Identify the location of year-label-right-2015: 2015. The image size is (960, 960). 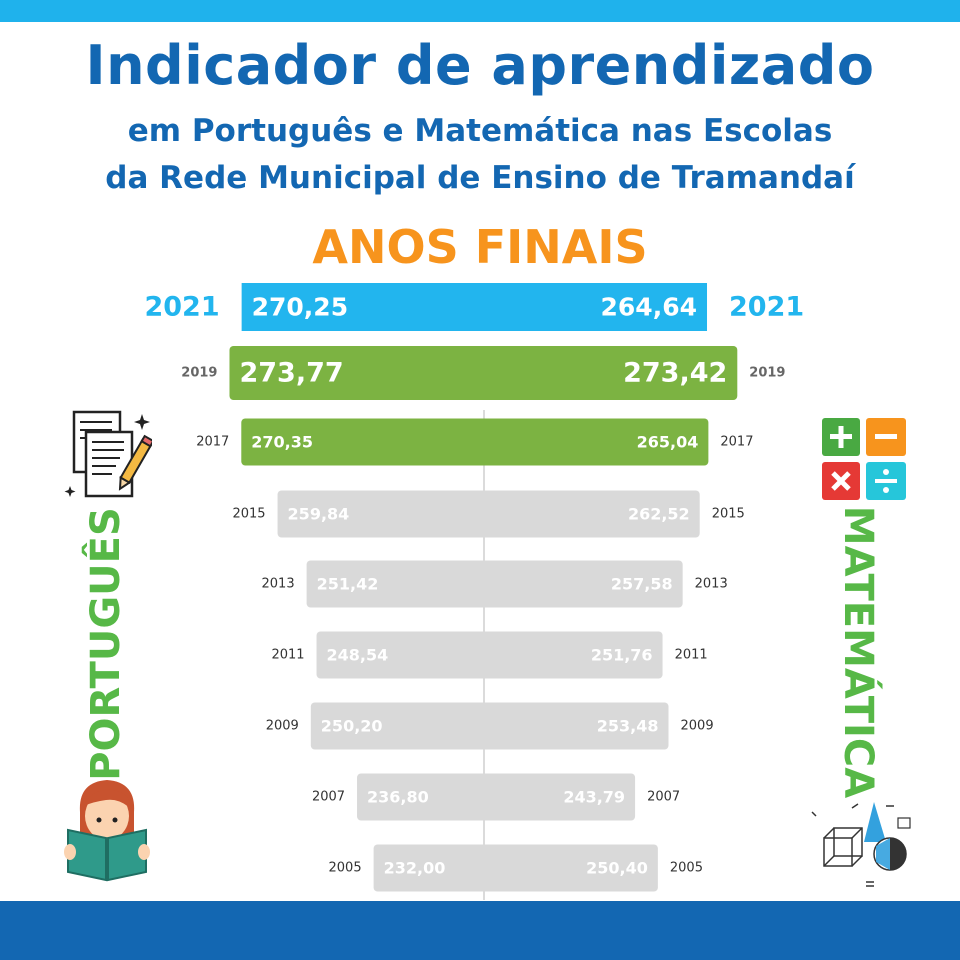
(728, 514).